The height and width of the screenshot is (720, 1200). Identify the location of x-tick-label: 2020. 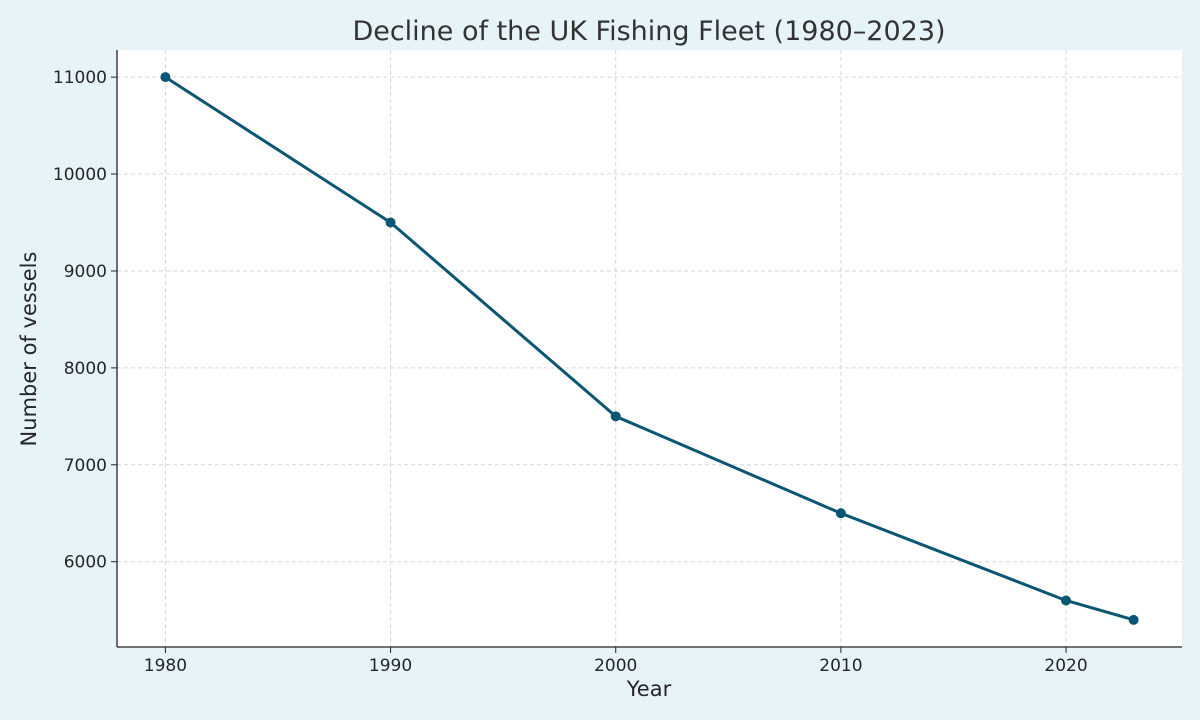
(1065, 666).